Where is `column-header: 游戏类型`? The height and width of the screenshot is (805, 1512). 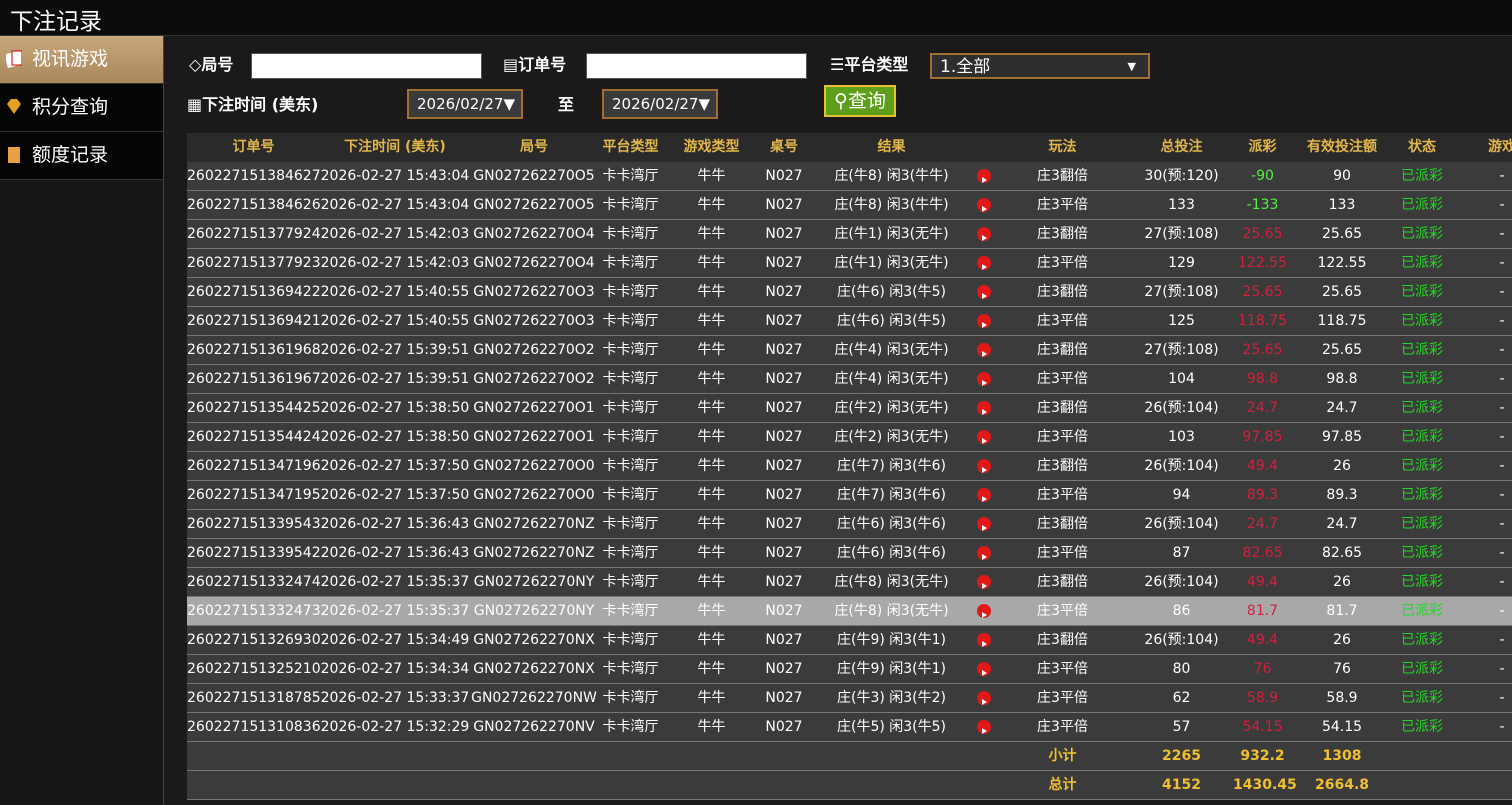 column-header: 游戏类型 is located at coordinates (711, 147).